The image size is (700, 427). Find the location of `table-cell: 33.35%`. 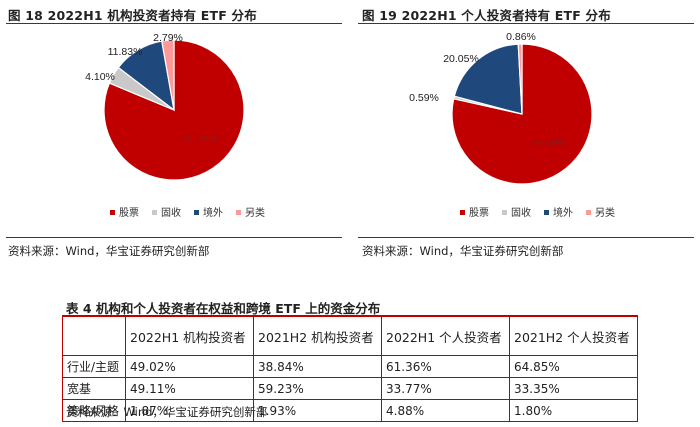

table-cell: 33.35% is located at coordinates (573, 388).